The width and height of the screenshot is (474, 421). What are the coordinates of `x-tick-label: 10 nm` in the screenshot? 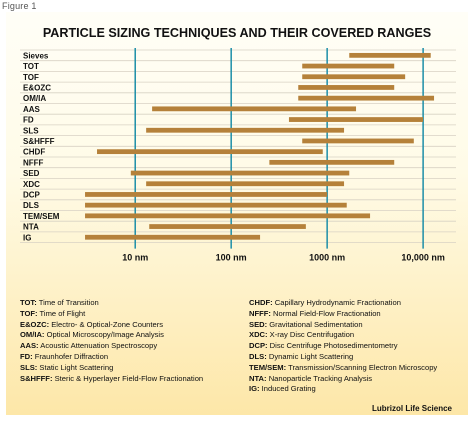 It's located at (135, 258).